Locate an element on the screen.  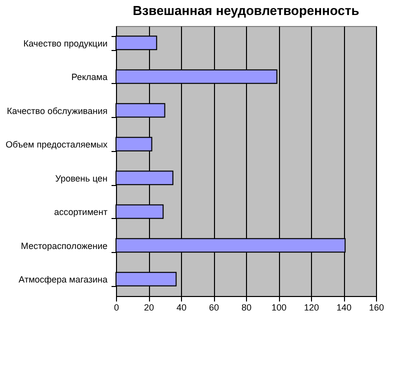
x-tick-label: 0 is located at coordinates (117, 307).